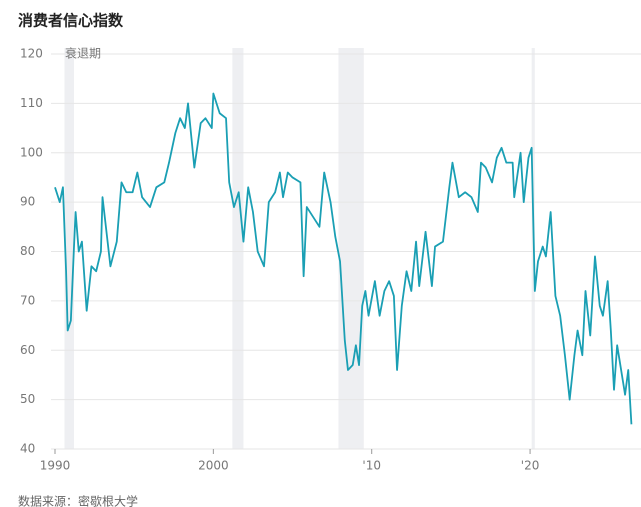 This screenshot has height=507, width=641. I want to click on y-tick-label: 80, so click(27, 251).